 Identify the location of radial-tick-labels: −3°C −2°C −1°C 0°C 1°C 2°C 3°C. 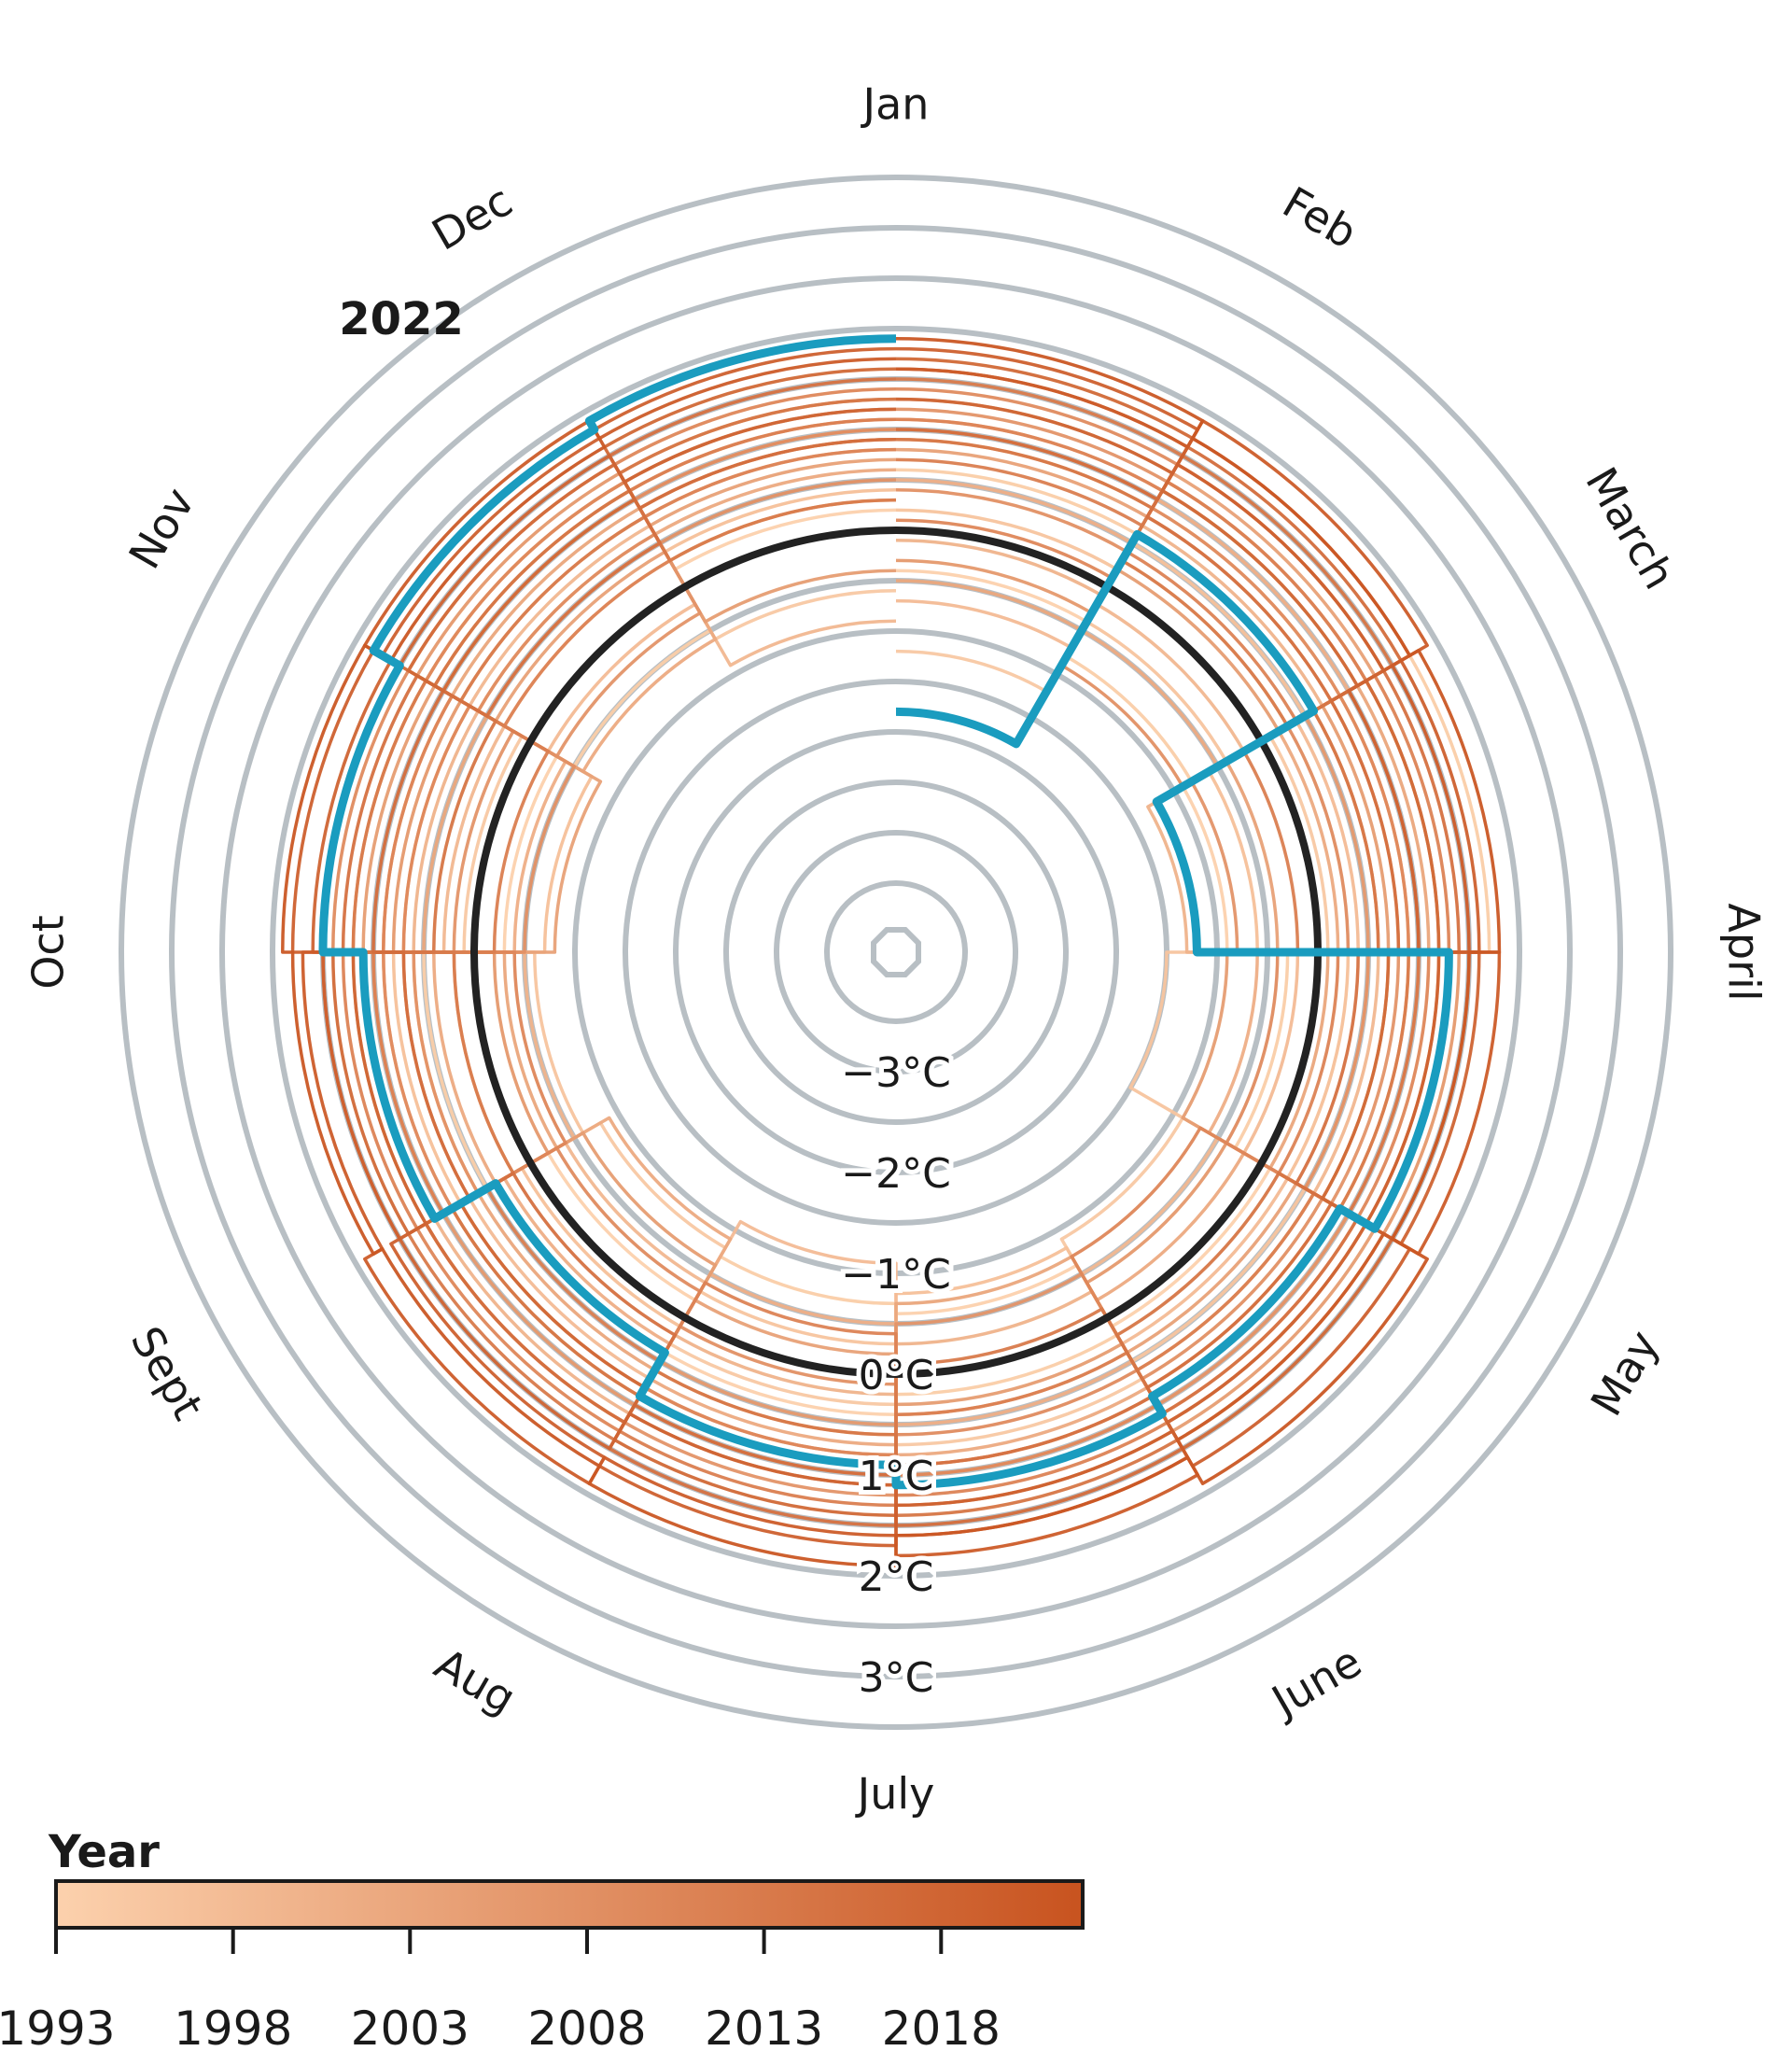
(896, 1376).